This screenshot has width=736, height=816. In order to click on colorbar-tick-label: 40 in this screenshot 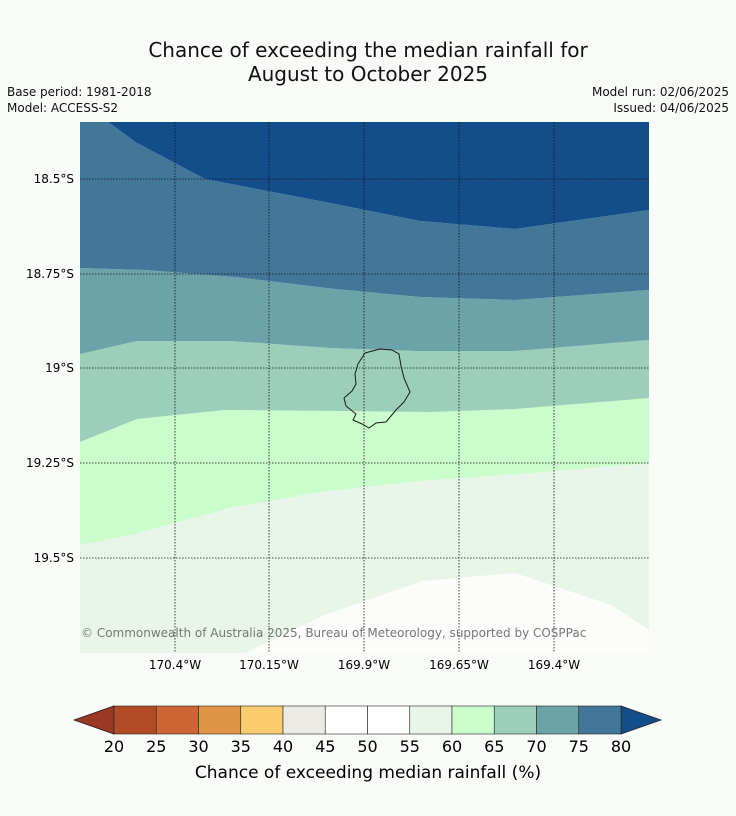, I will do `click(283, 746)`.